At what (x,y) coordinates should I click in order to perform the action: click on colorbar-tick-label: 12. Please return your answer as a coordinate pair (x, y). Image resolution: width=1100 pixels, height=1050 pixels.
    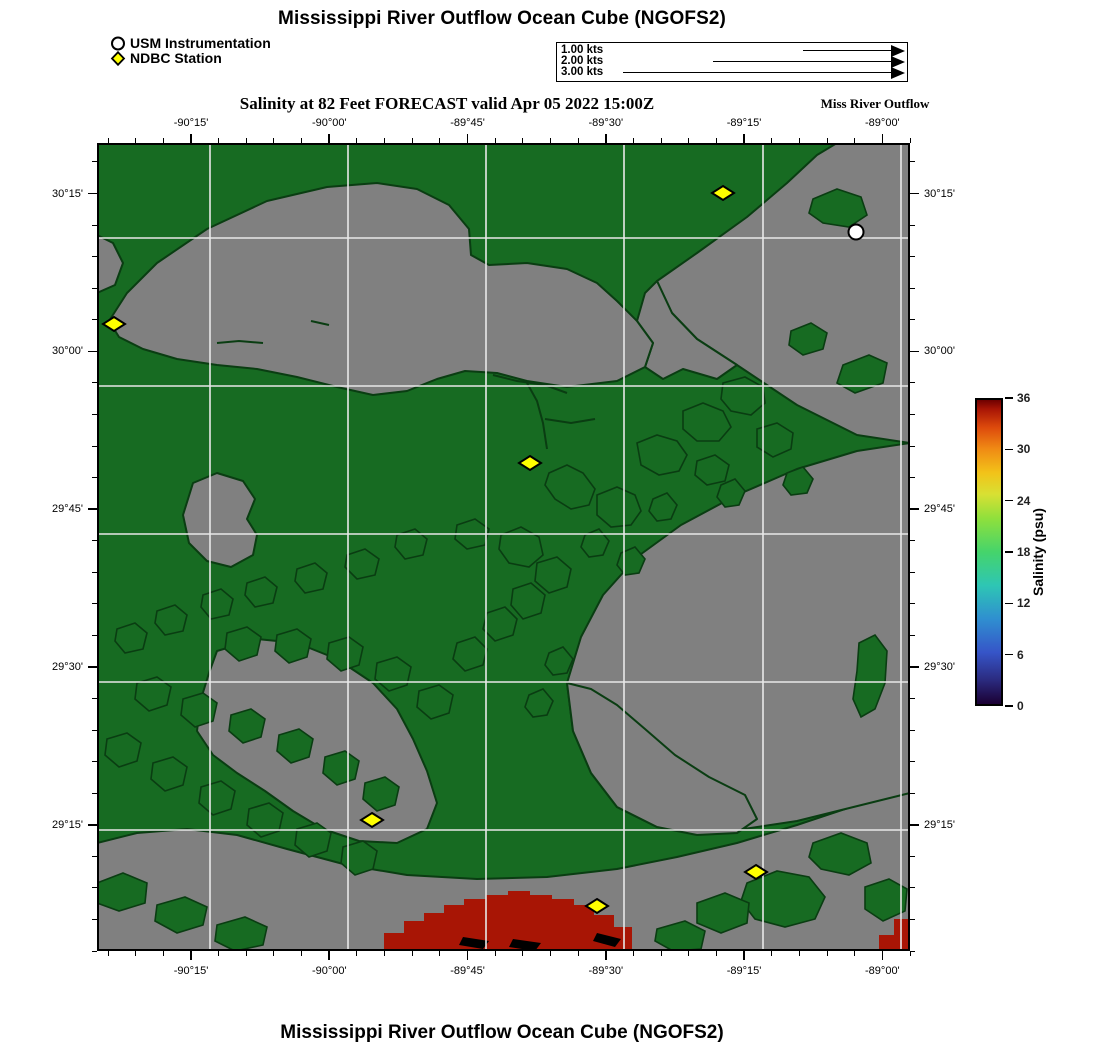
    Looking at the image, I should click on (1024, 603).